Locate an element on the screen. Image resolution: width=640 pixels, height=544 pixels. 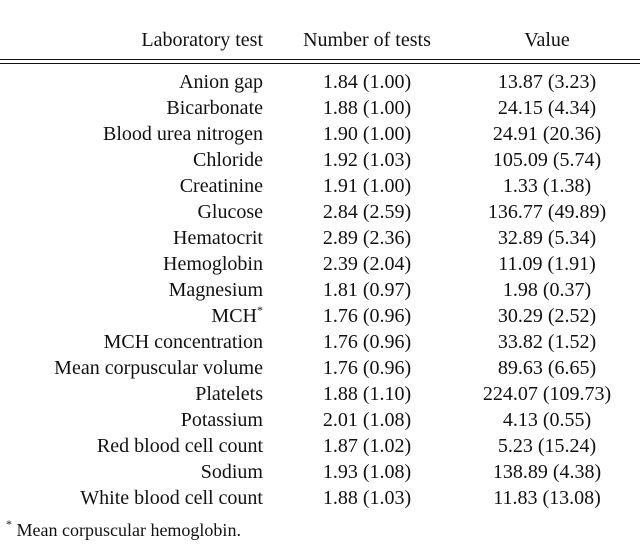
table-cell: 1.90 (1.00) is located at coordinates (367, 134).